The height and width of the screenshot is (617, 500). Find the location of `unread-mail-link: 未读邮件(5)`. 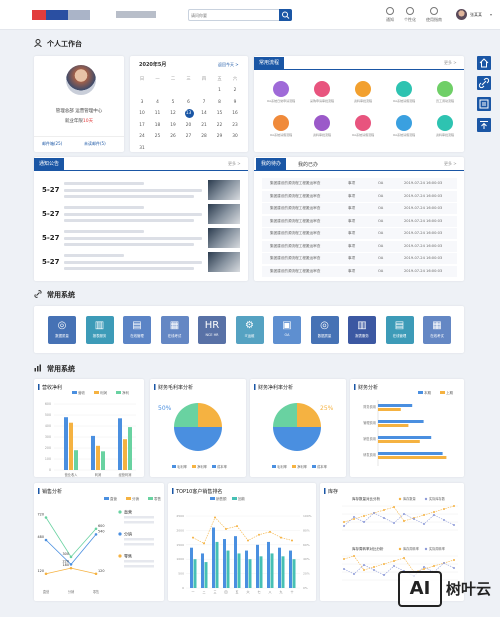

unread-mail-link: 未读邮件(5) is located at coordinates (95, 143).